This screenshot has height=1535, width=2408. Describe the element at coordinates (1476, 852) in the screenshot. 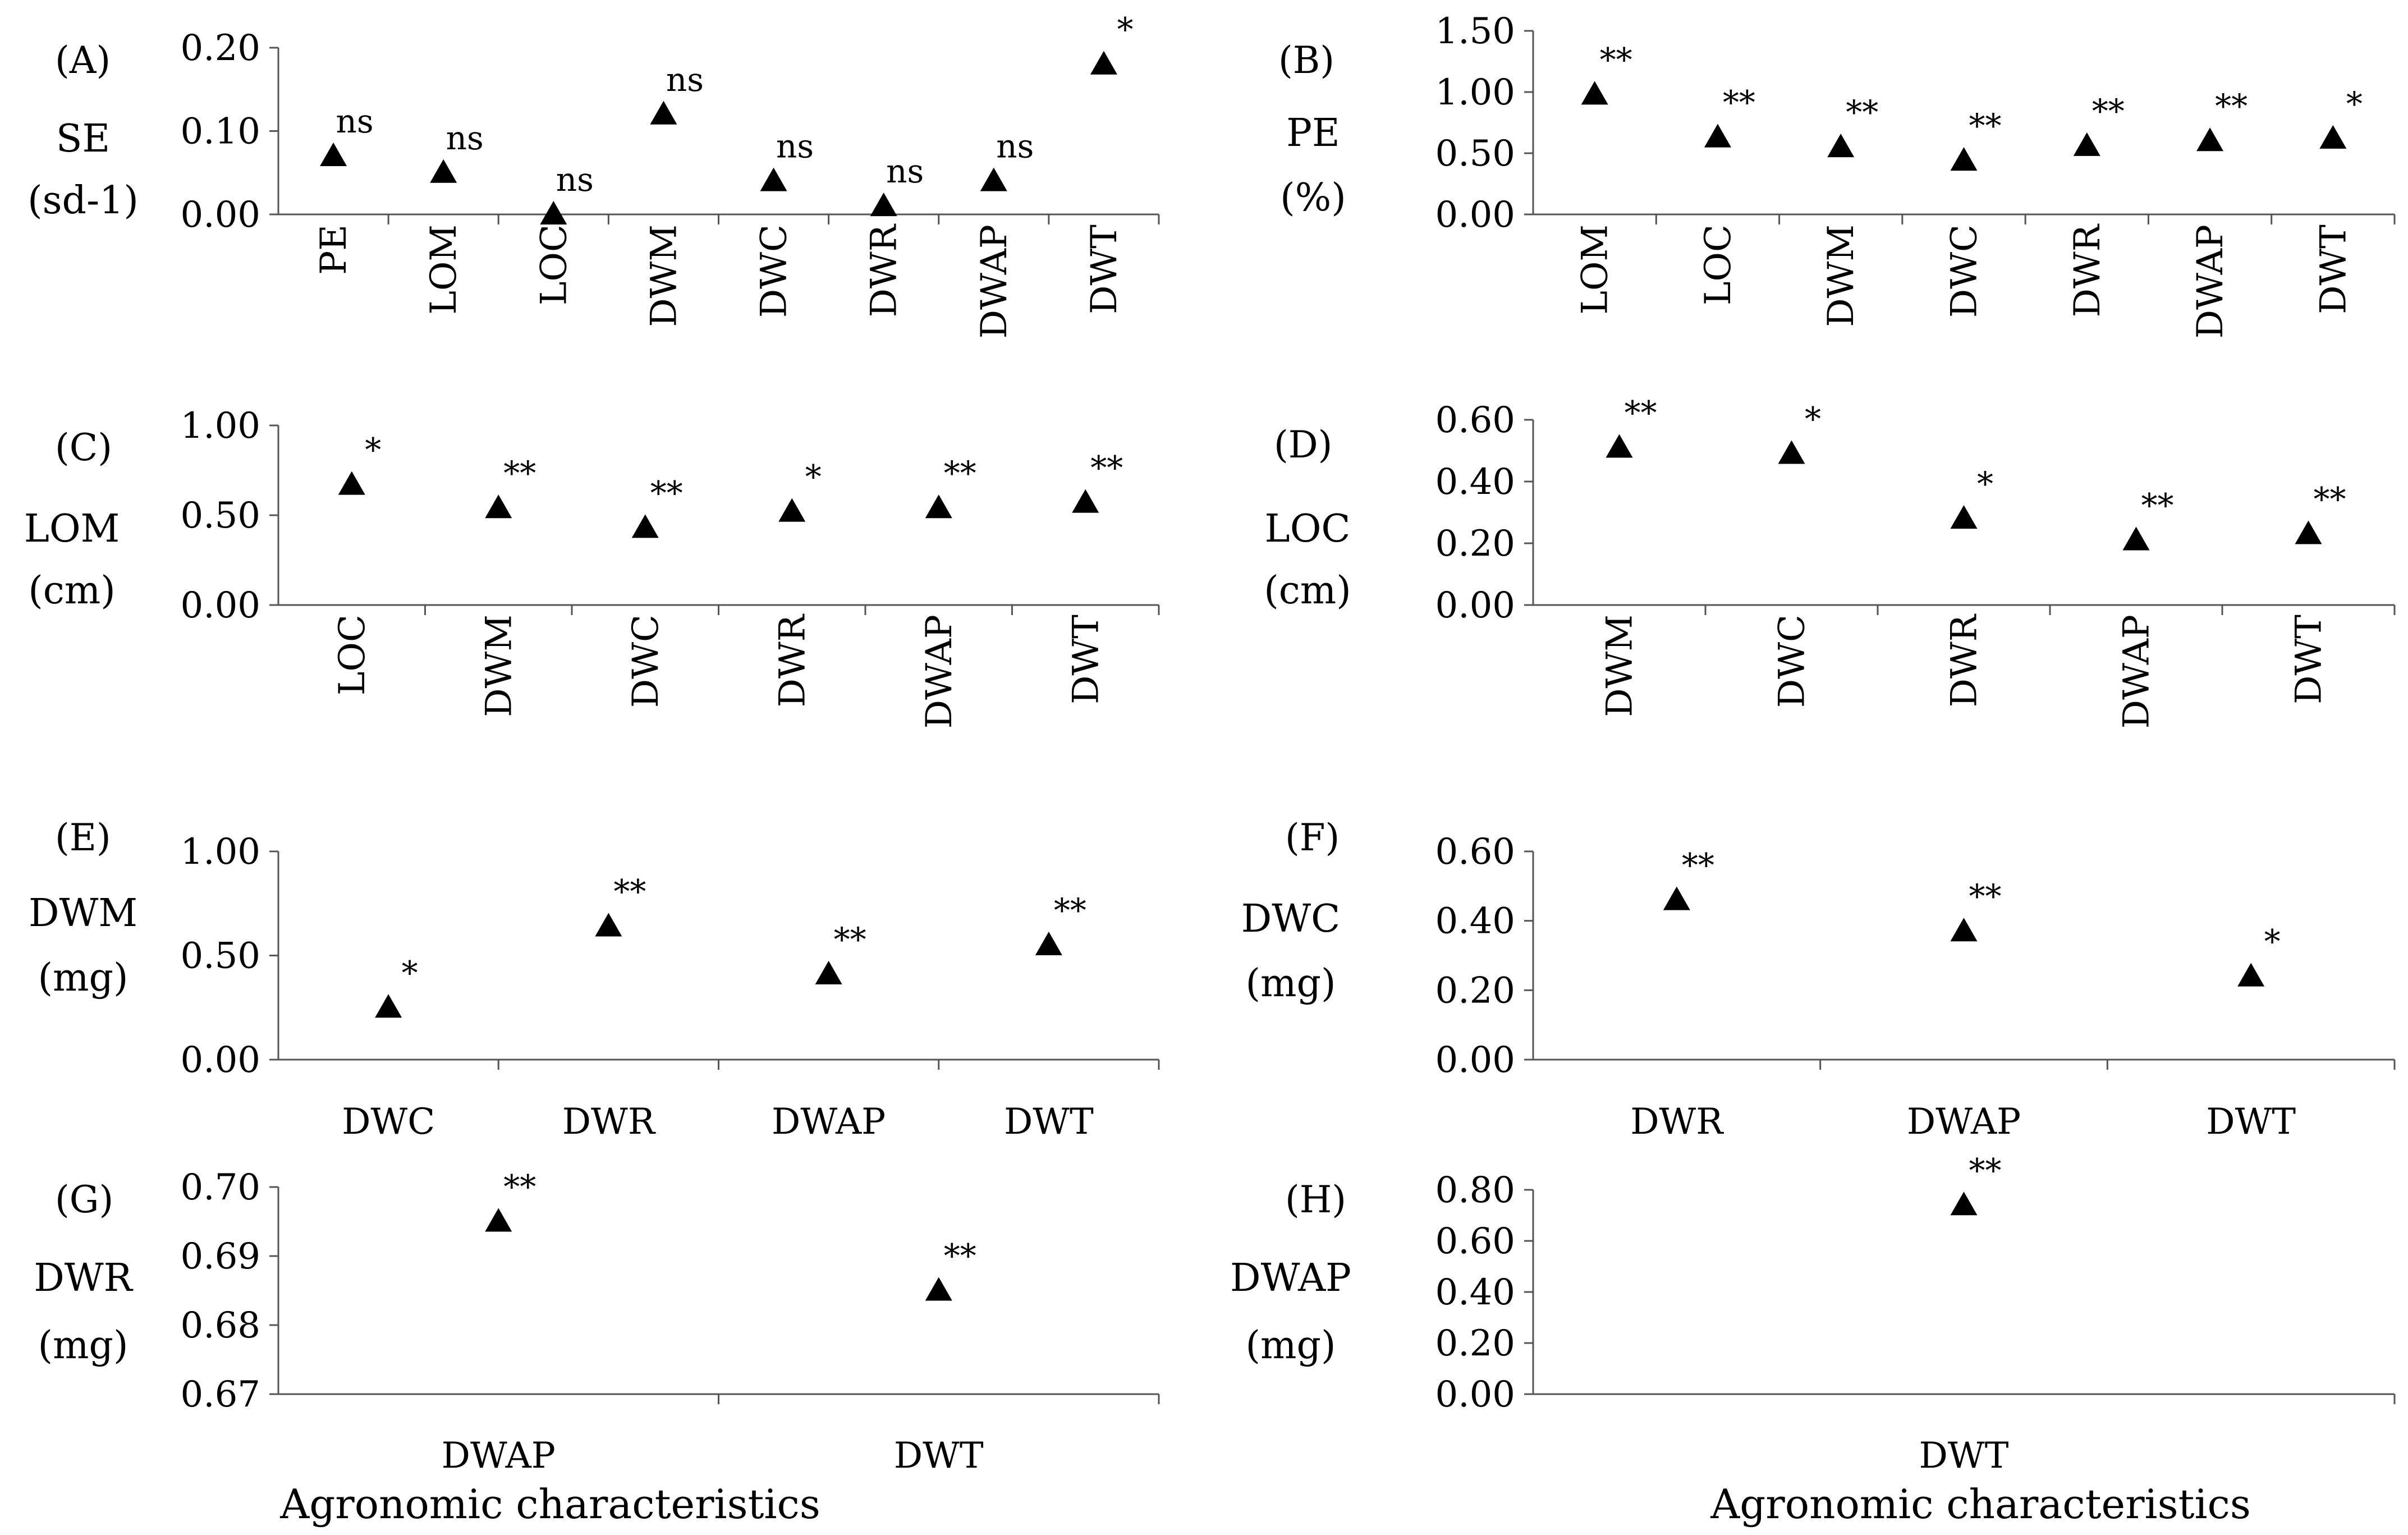

I see `y-tick-label: 0.60` at that location.